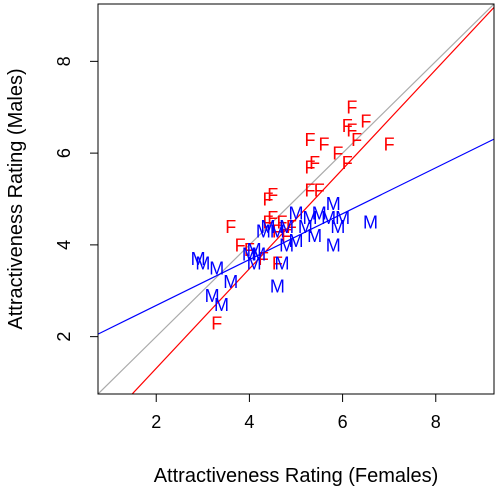 The image size is (500, 497). What do you see at coordinates (16, 198) in the screenshot?
I see `y-axis-title: Attractiveness Rating (Males)` at bounding box center [16, 198].